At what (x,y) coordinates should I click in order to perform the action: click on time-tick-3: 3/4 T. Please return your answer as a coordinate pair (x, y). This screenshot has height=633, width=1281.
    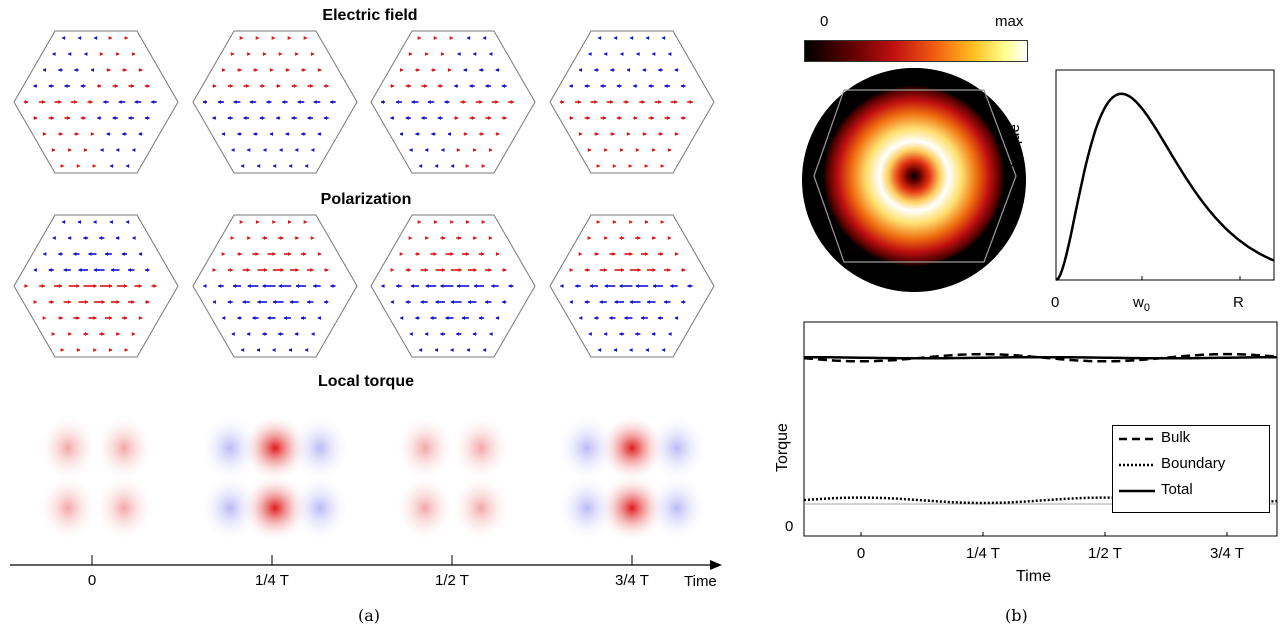
    Looking at the image, I should click on (632, 580).